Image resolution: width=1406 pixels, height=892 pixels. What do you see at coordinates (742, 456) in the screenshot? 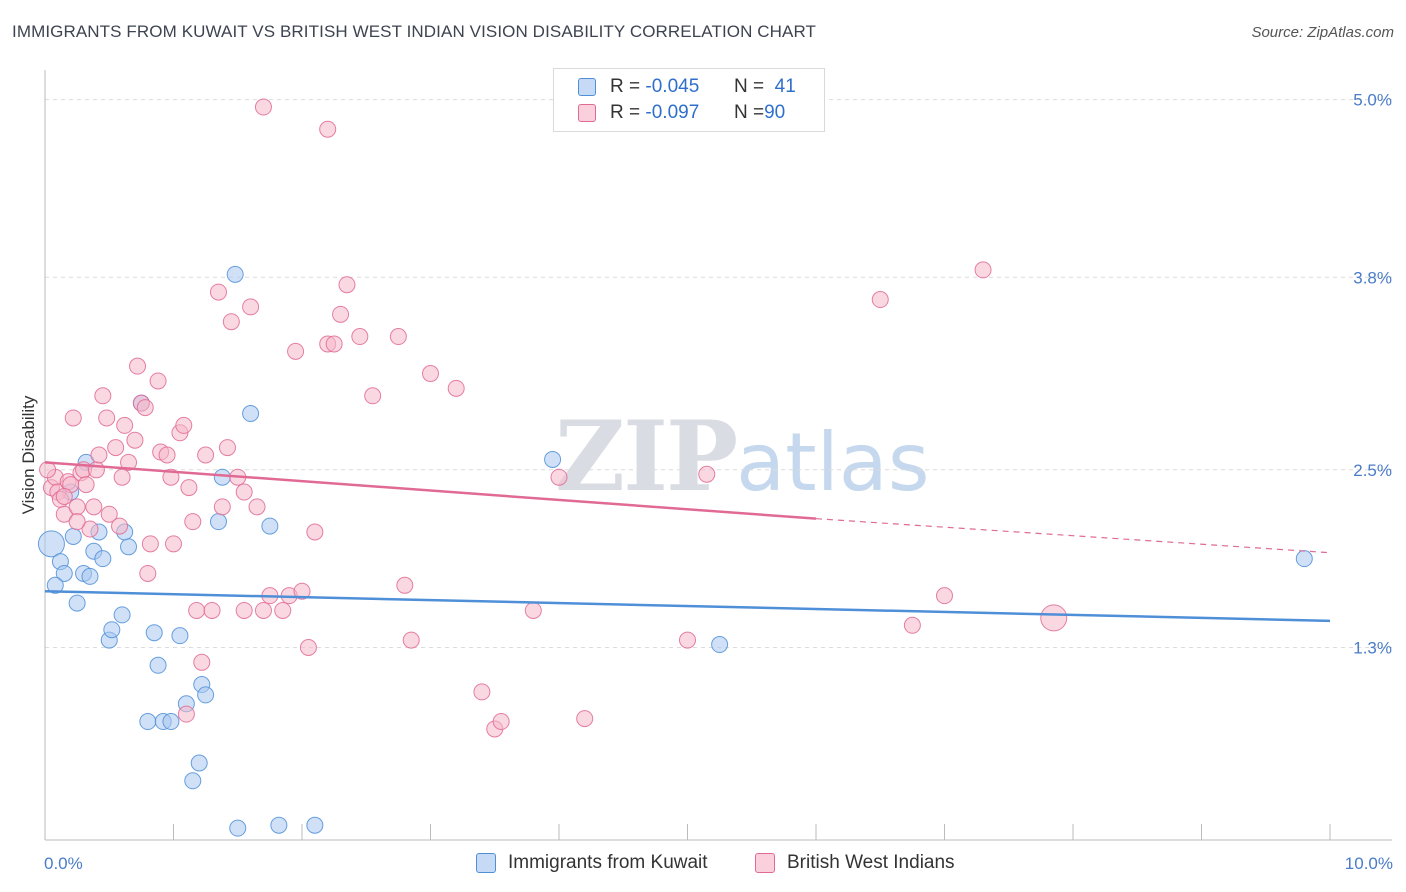
I see `watermark: ZIPatlas` at bounding box center [742, 456].